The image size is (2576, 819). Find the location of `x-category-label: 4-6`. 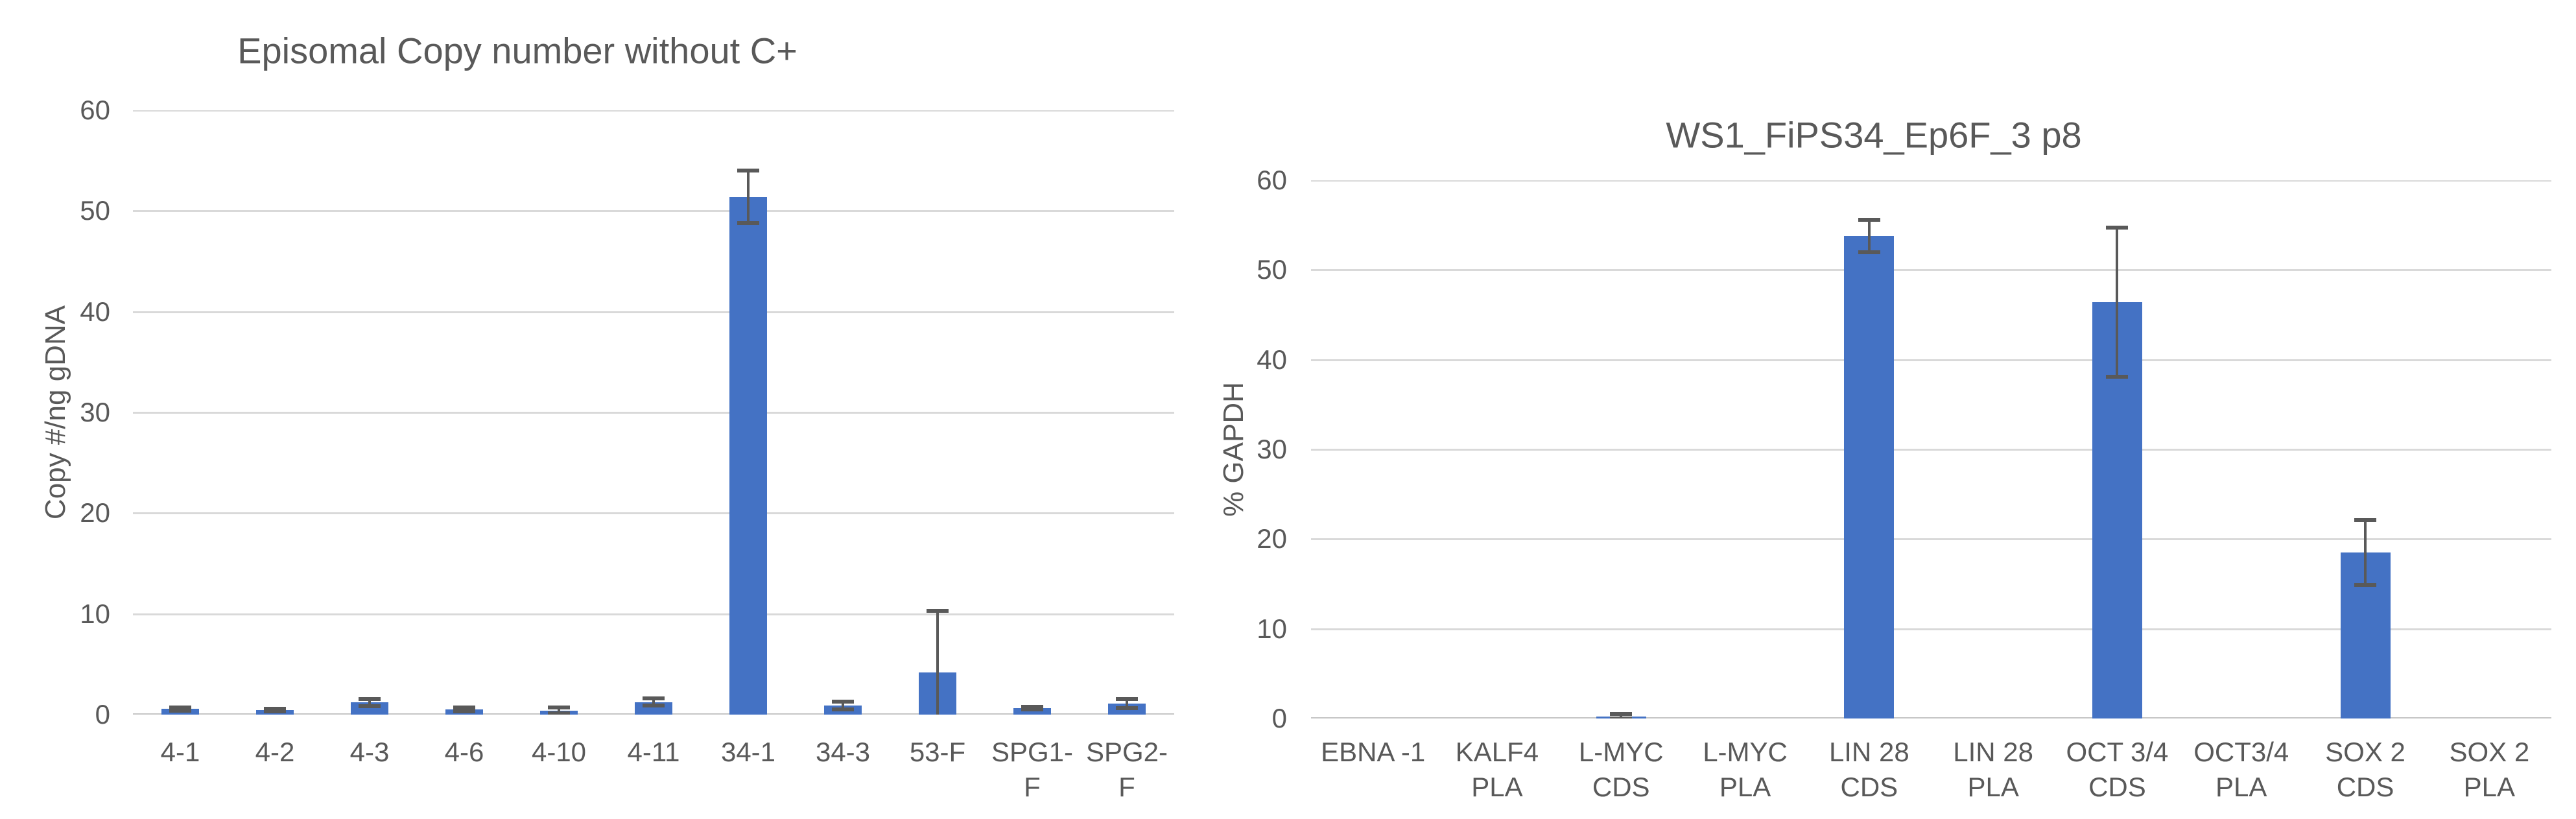

x-category-label: 4-6 is located at coordinates (464, 752).